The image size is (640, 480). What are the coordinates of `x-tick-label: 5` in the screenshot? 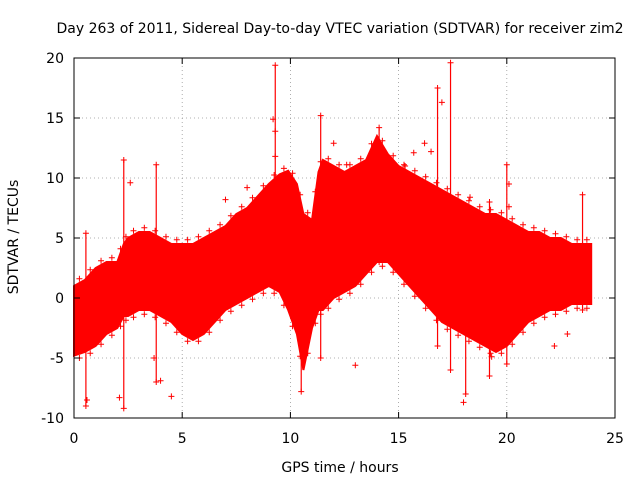 It's located at (182, 439).